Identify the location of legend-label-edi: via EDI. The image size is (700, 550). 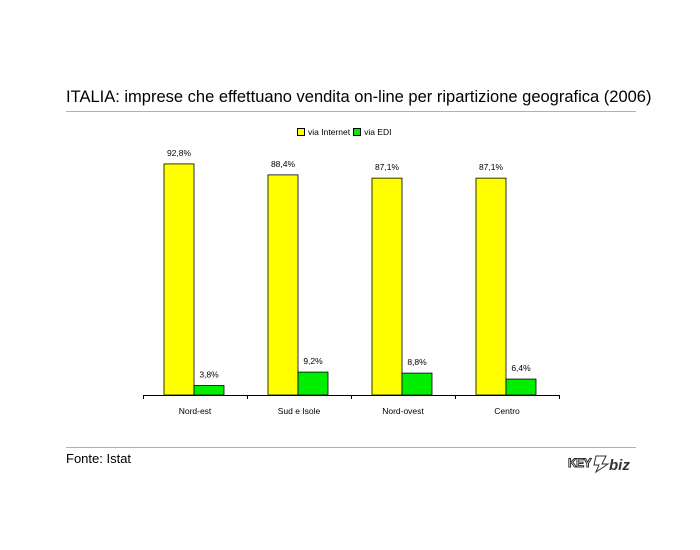
(378, 132).